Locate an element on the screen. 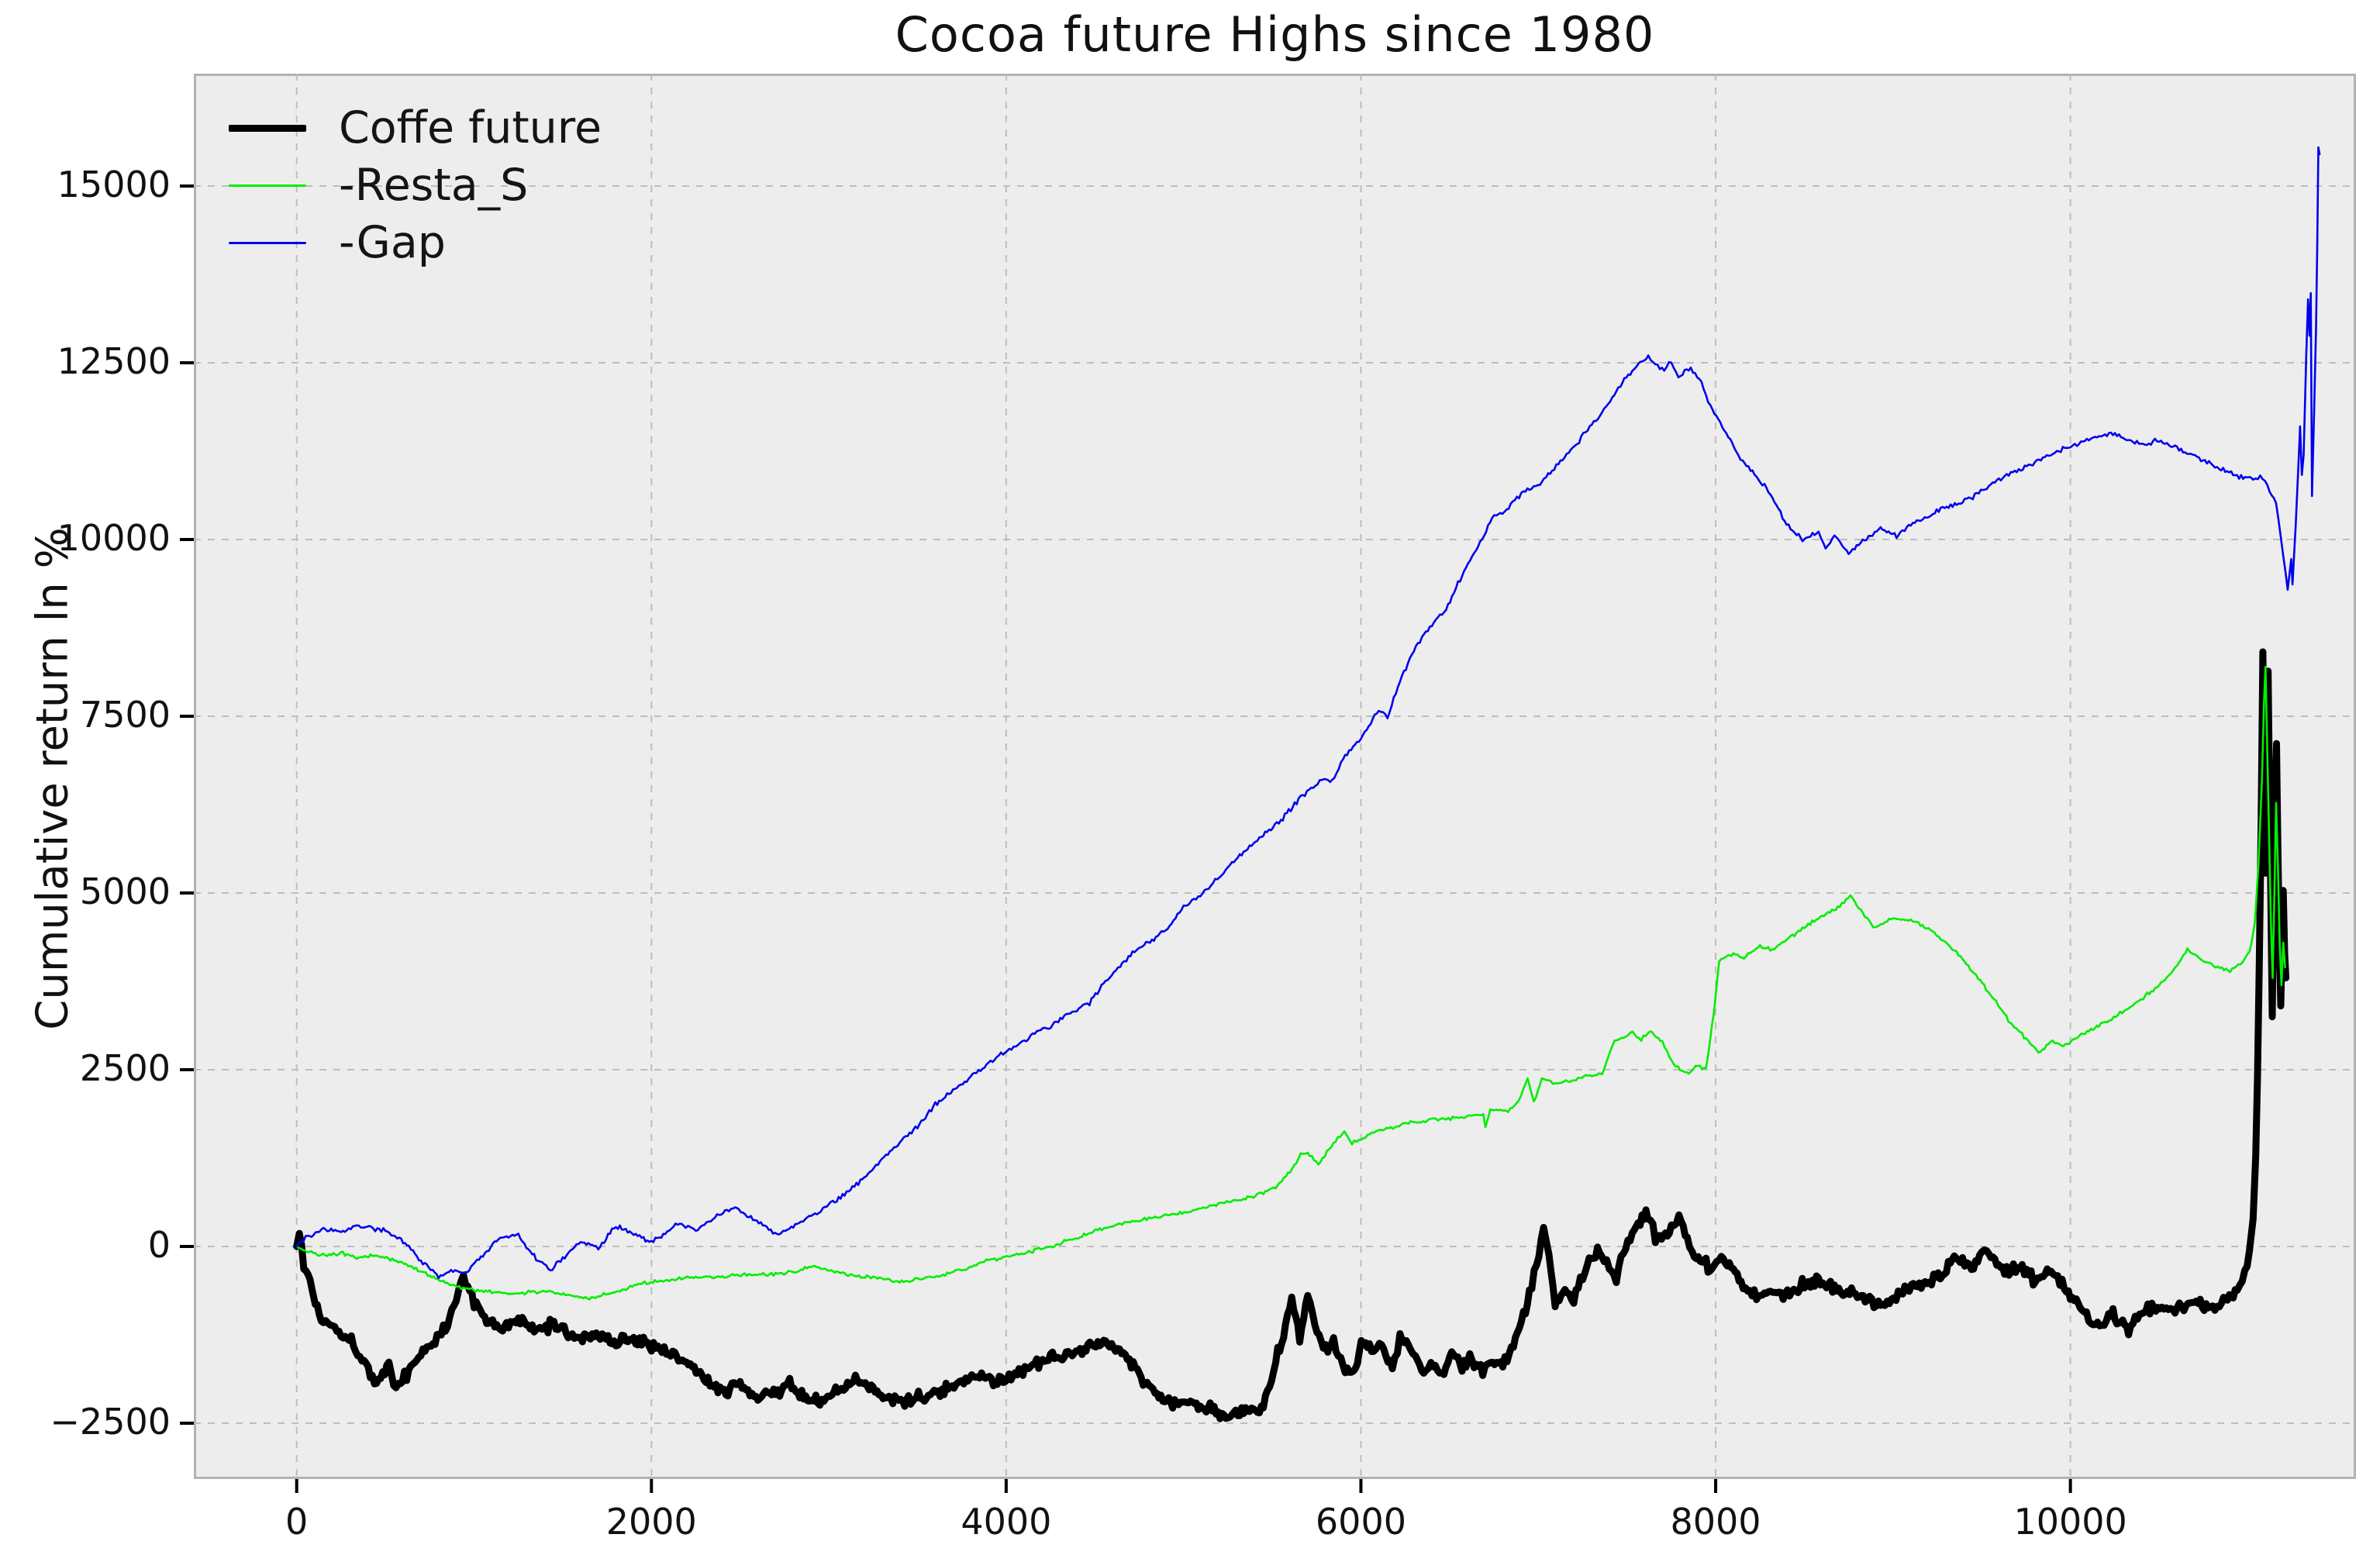 This screenshot has width=2380, height=1548. legend-item-resta-s: -Resta_S is located at coordinates (416, 185).